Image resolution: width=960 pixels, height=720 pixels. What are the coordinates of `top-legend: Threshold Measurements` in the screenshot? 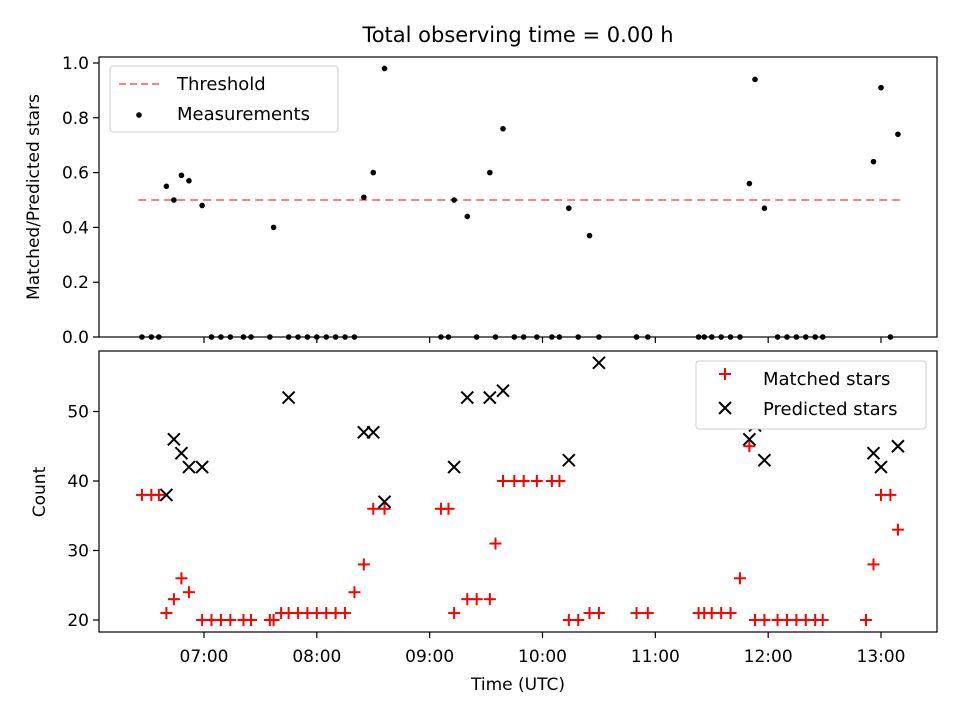 It's located at (224, 99).